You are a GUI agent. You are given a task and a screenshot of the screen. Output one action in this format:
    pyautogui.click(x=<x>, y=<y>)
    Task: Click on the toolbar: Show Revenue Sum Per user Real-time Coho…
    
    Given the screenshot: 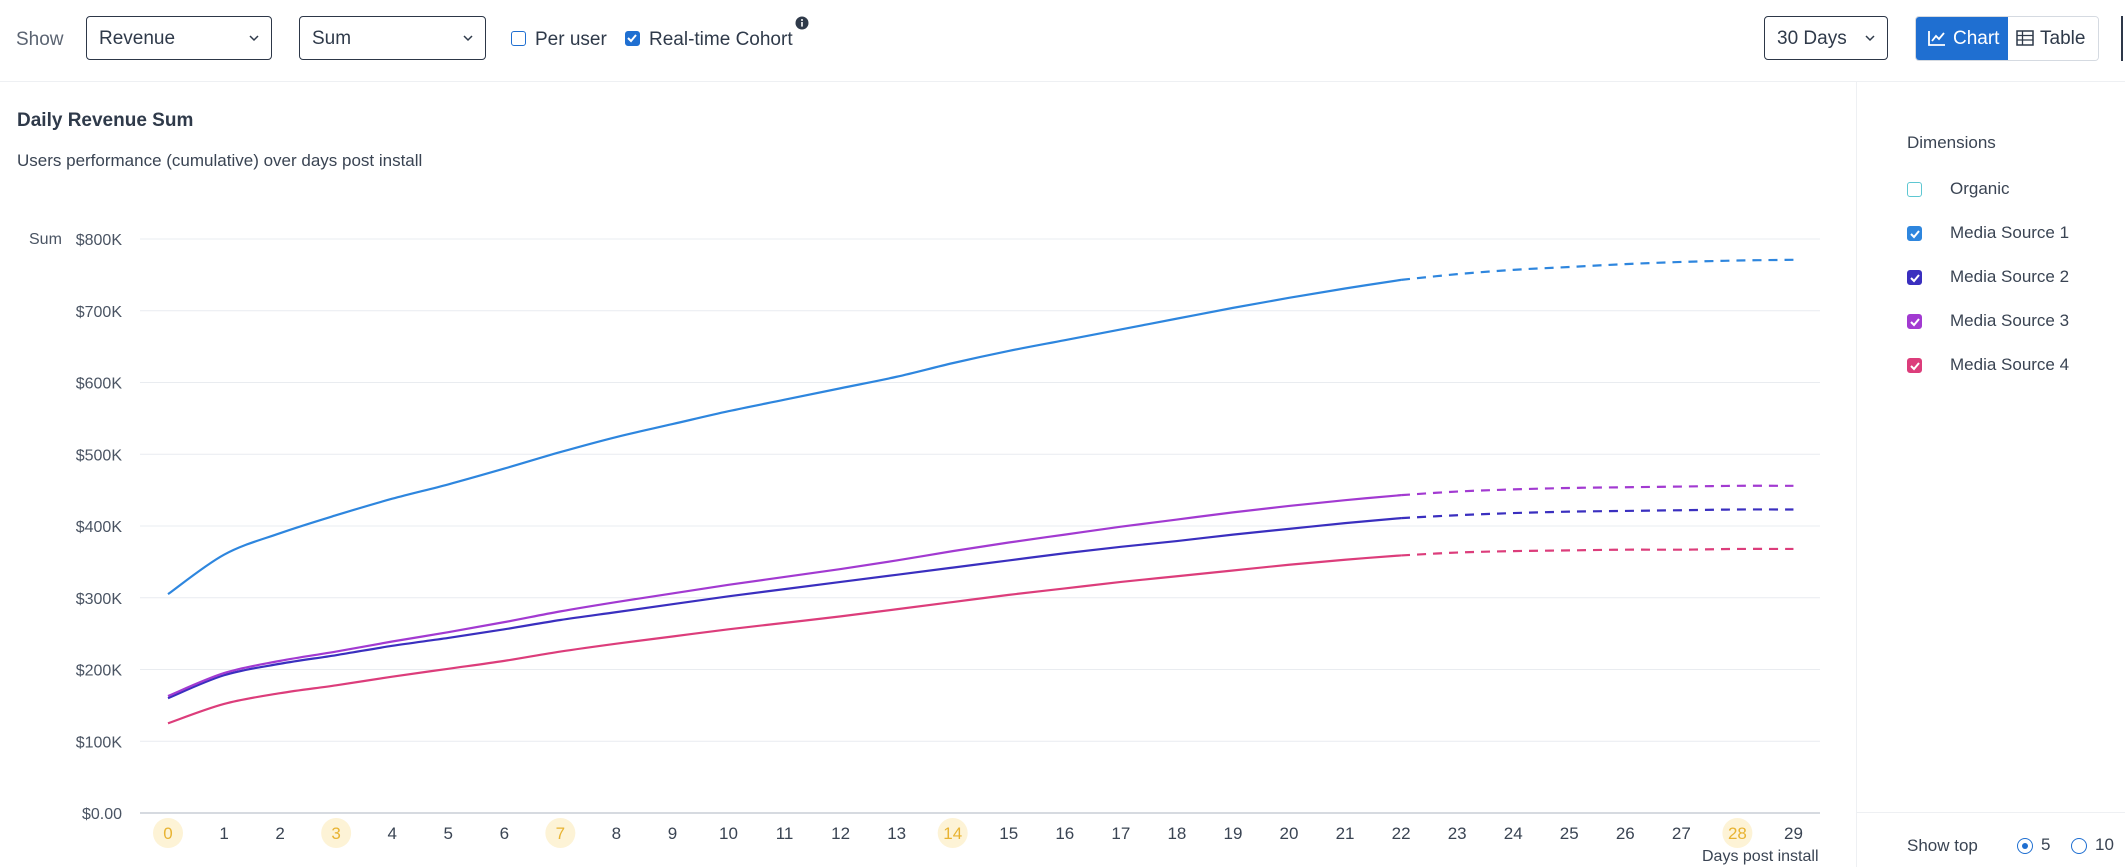 What is the action you would take?
    pyautogui.click(x=1062, y=41)
    